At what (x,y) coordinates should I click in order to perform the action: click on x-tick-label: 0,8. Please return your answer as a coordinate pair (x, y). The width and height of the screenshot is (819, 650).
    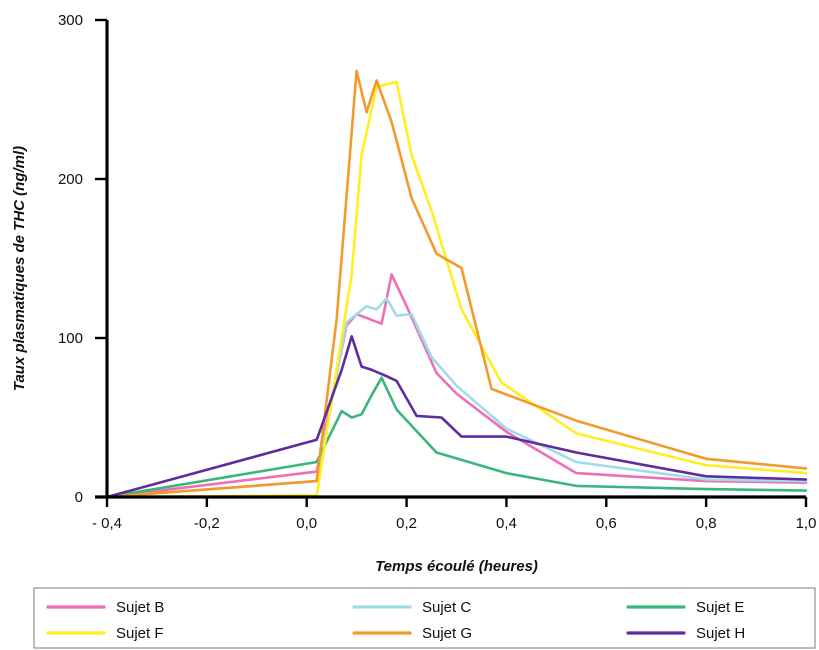
    Looking at the image, I should click on (706, 523).